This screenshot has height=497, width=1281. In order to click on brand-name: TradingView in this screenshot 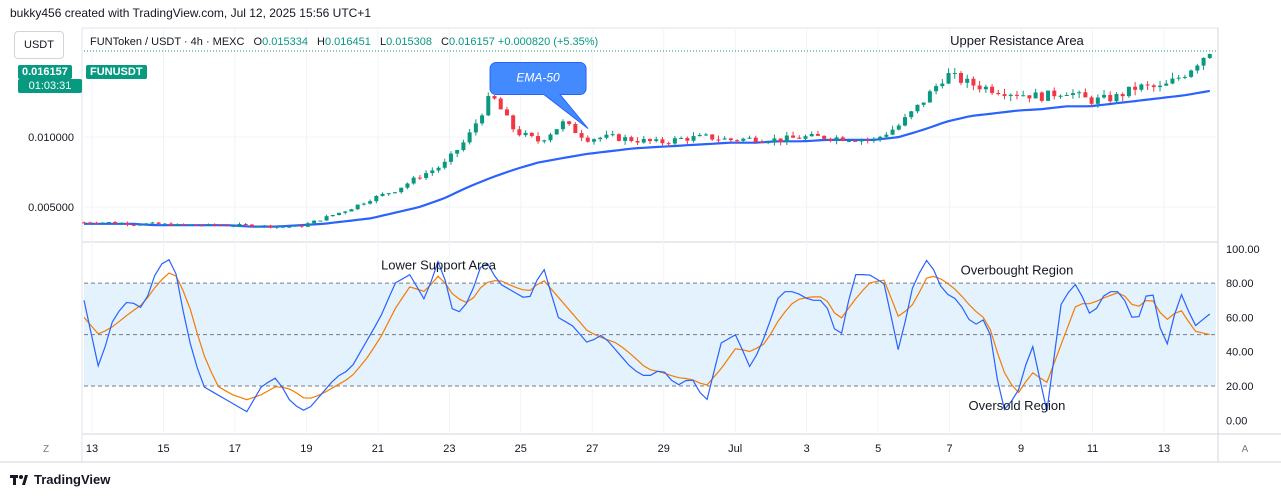, I will do `click(72, 479)`.